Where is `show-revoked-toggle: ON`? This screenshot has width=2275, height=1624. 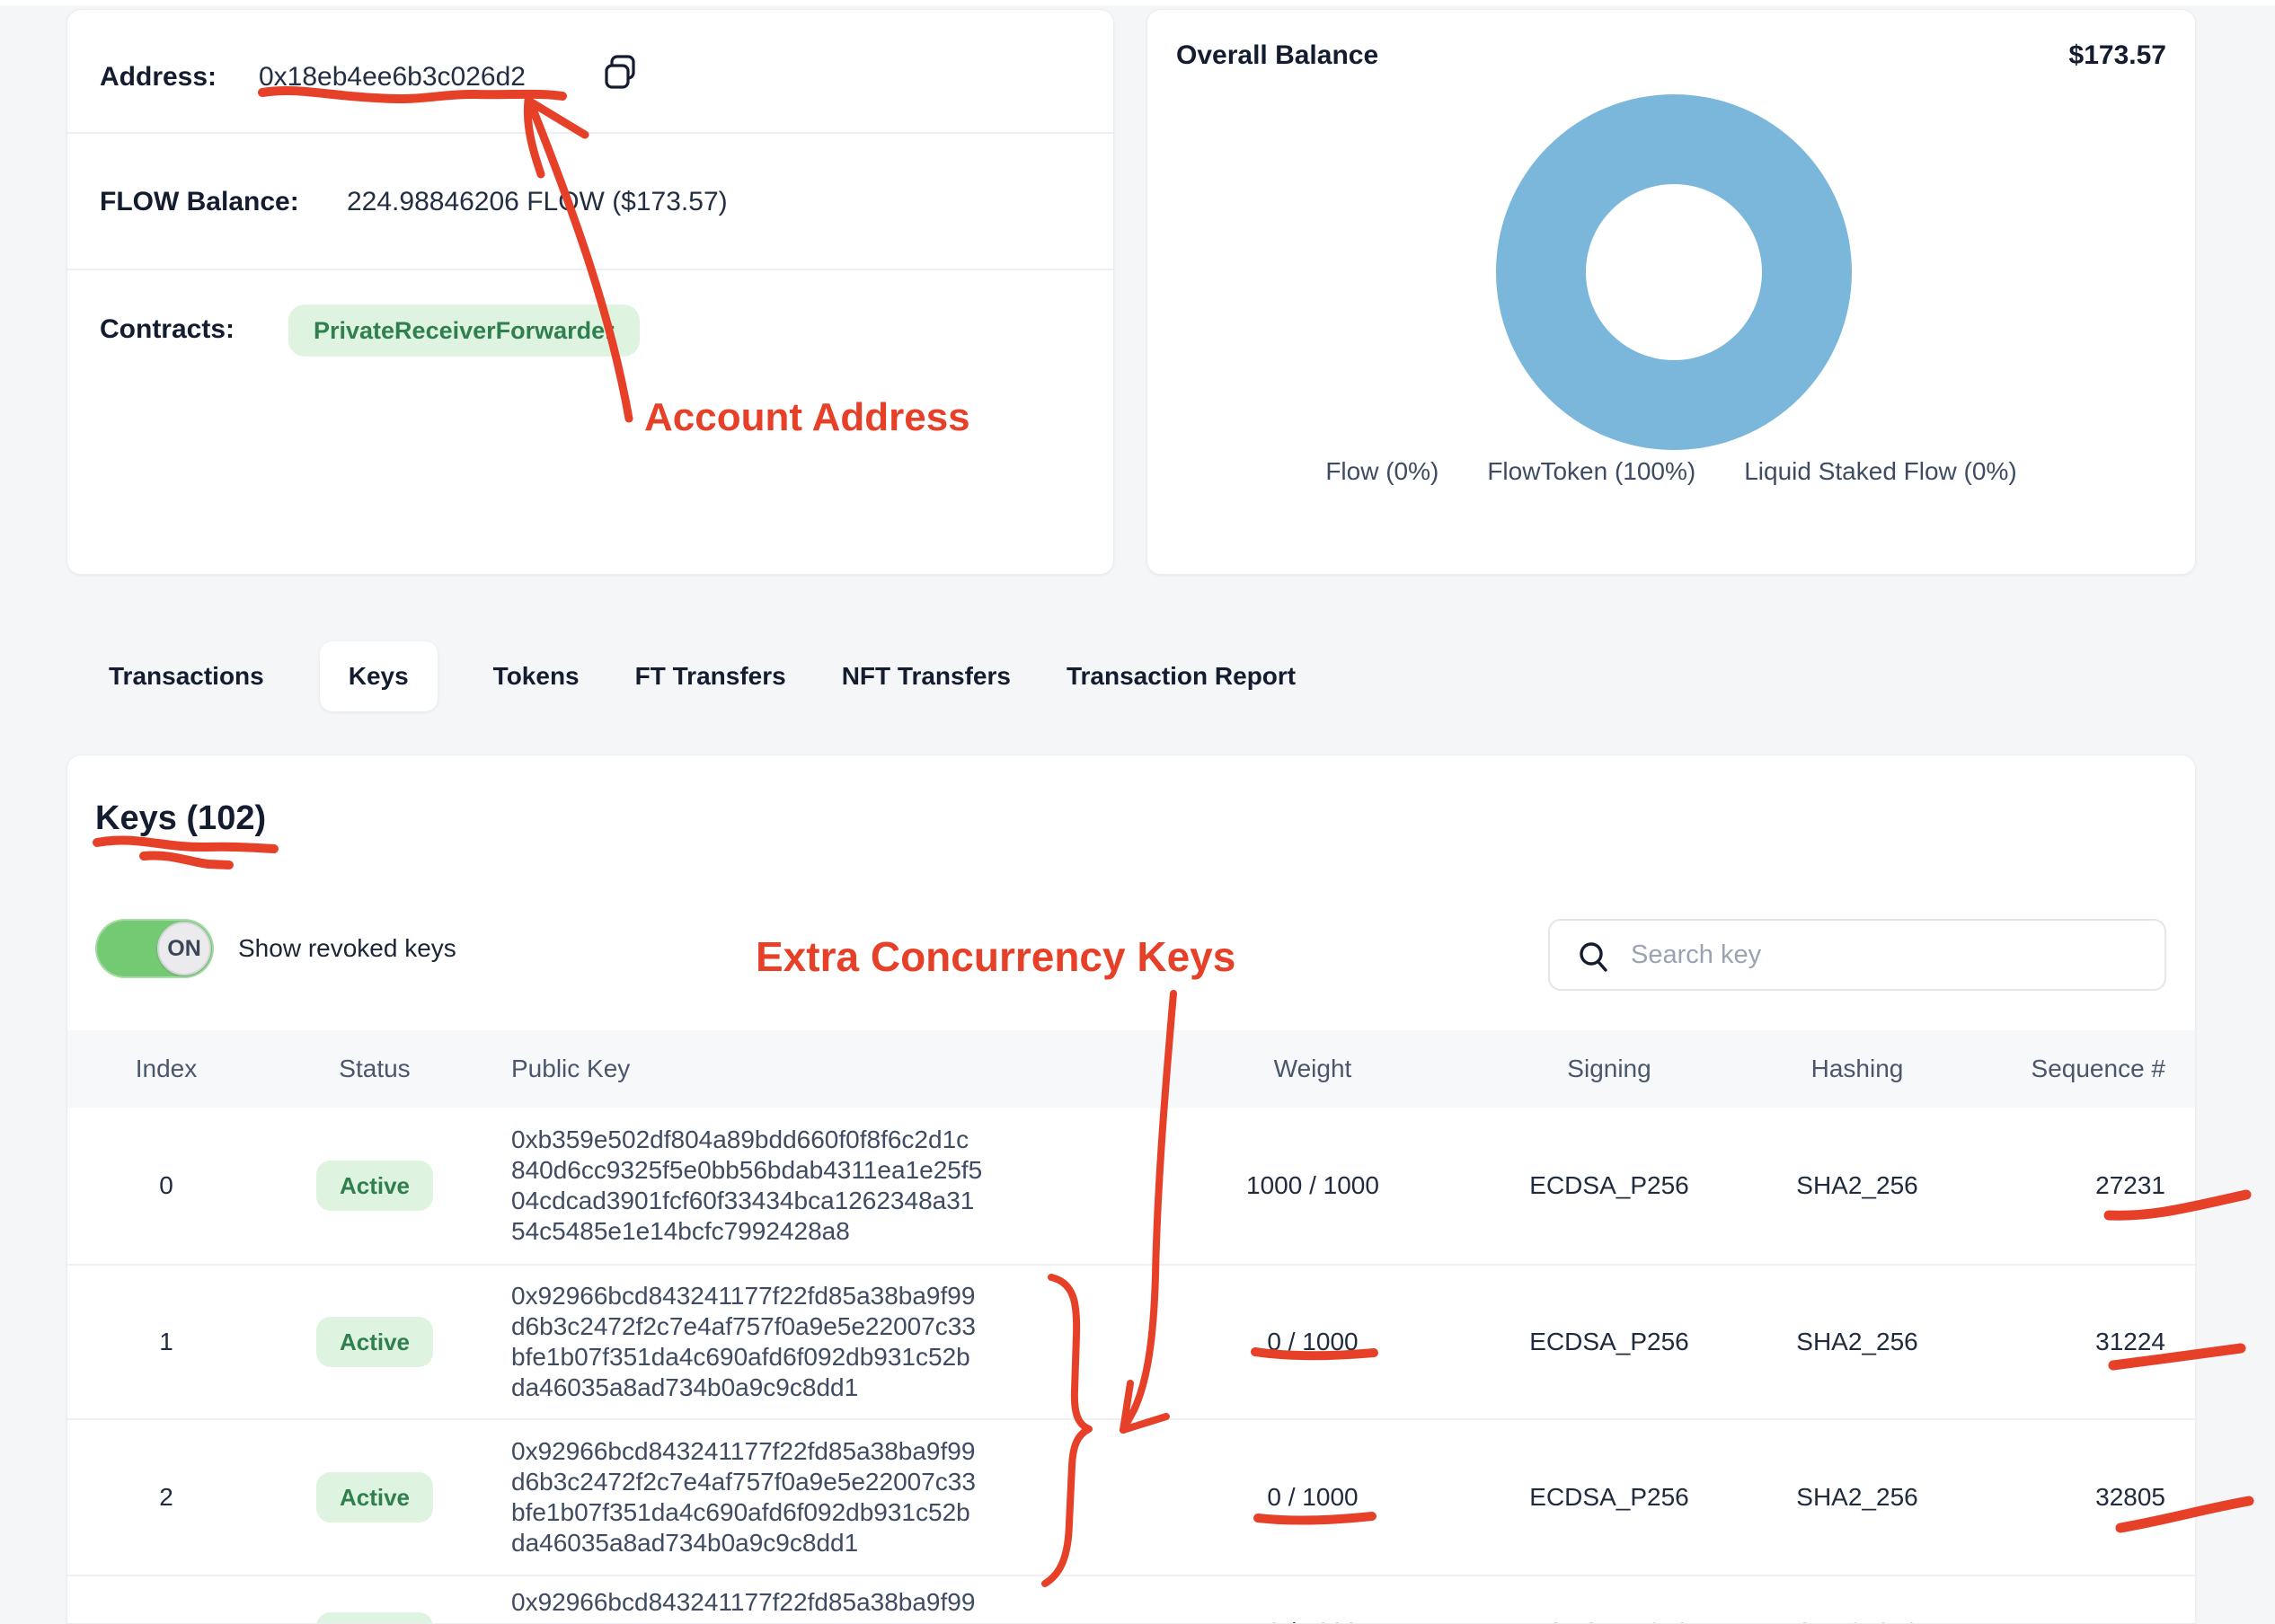
show-revoked-toggle: ON is located at coordinates (154, 948).